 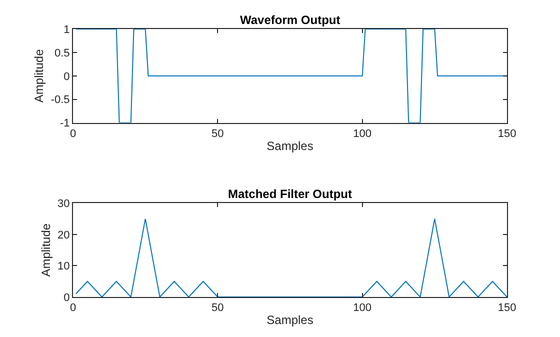 What do you see at coordinates (290, 194) in the screenshot?
I see `chart-title: Matched Filter Output` at bounding box center [290, 194].